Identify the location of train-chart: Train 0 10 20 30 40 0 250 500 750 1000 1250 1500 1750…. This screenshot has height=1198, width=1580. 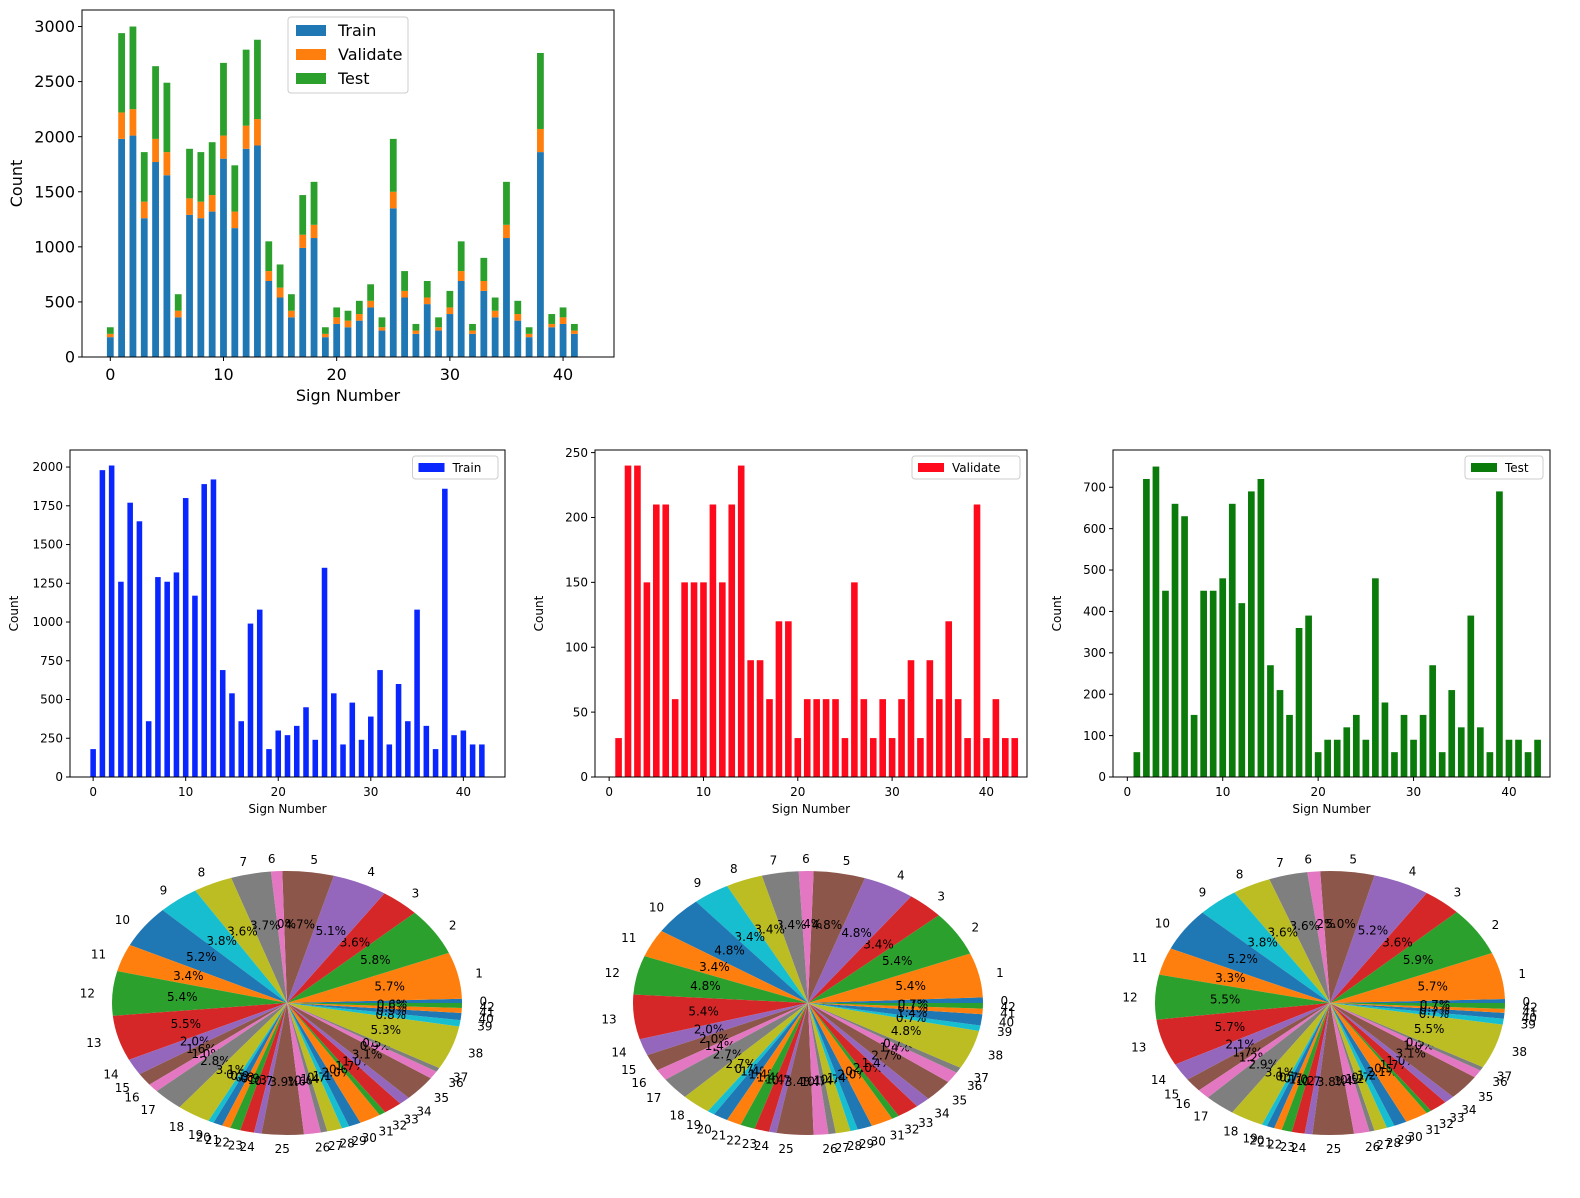
(256, 632).